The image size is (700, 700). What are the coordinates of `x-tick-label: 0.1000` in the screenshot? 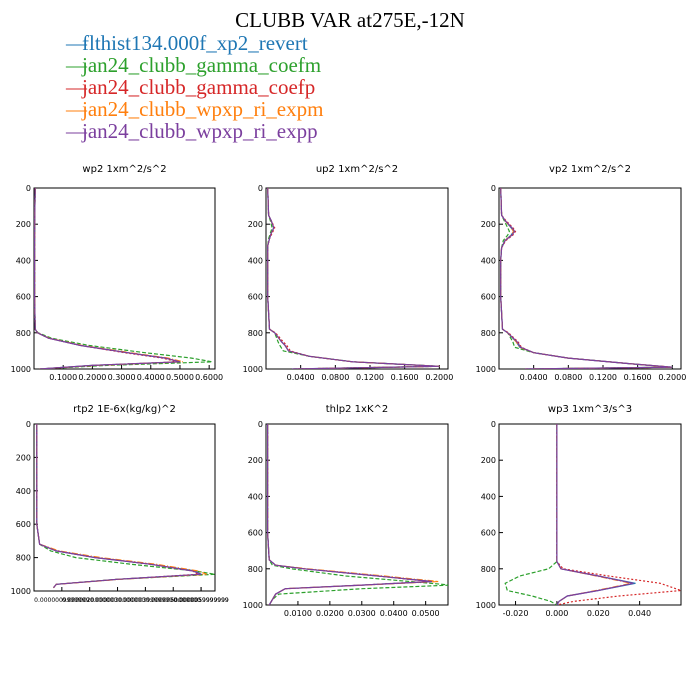 It's located at (63, 377).